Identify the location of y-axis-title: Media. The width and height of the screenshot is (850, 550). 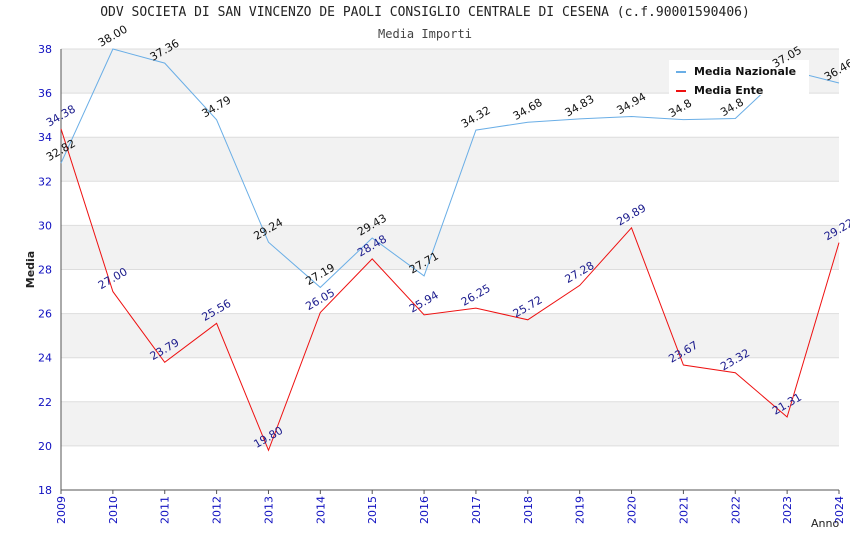
(30, 269).